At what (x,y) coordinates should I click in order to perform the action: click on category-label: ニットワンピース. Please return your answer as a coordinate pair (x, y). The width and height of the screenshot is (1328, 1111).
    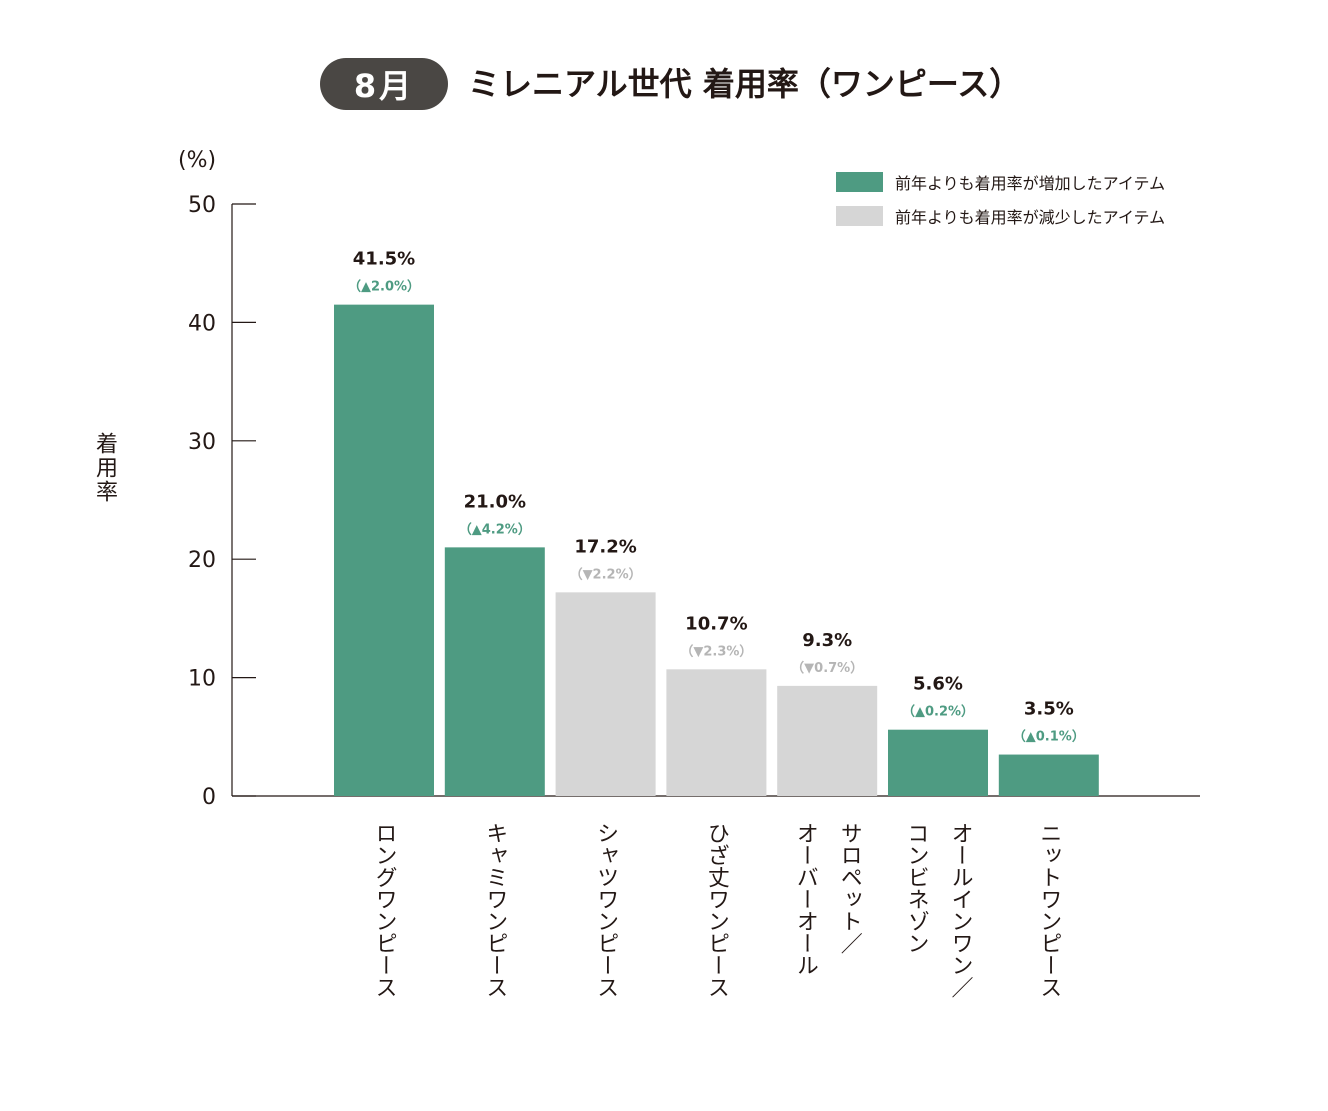
    Looking at the image, I should click on (1048, 910).